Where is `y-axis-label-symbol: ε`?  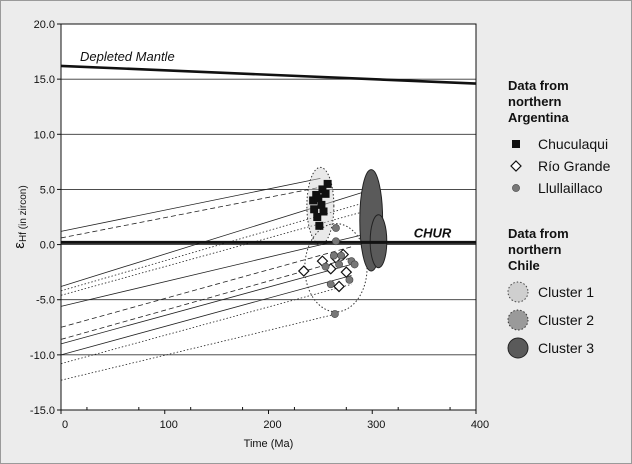 y-axis-label-symbol: ε is located at coordinates (19, 245).